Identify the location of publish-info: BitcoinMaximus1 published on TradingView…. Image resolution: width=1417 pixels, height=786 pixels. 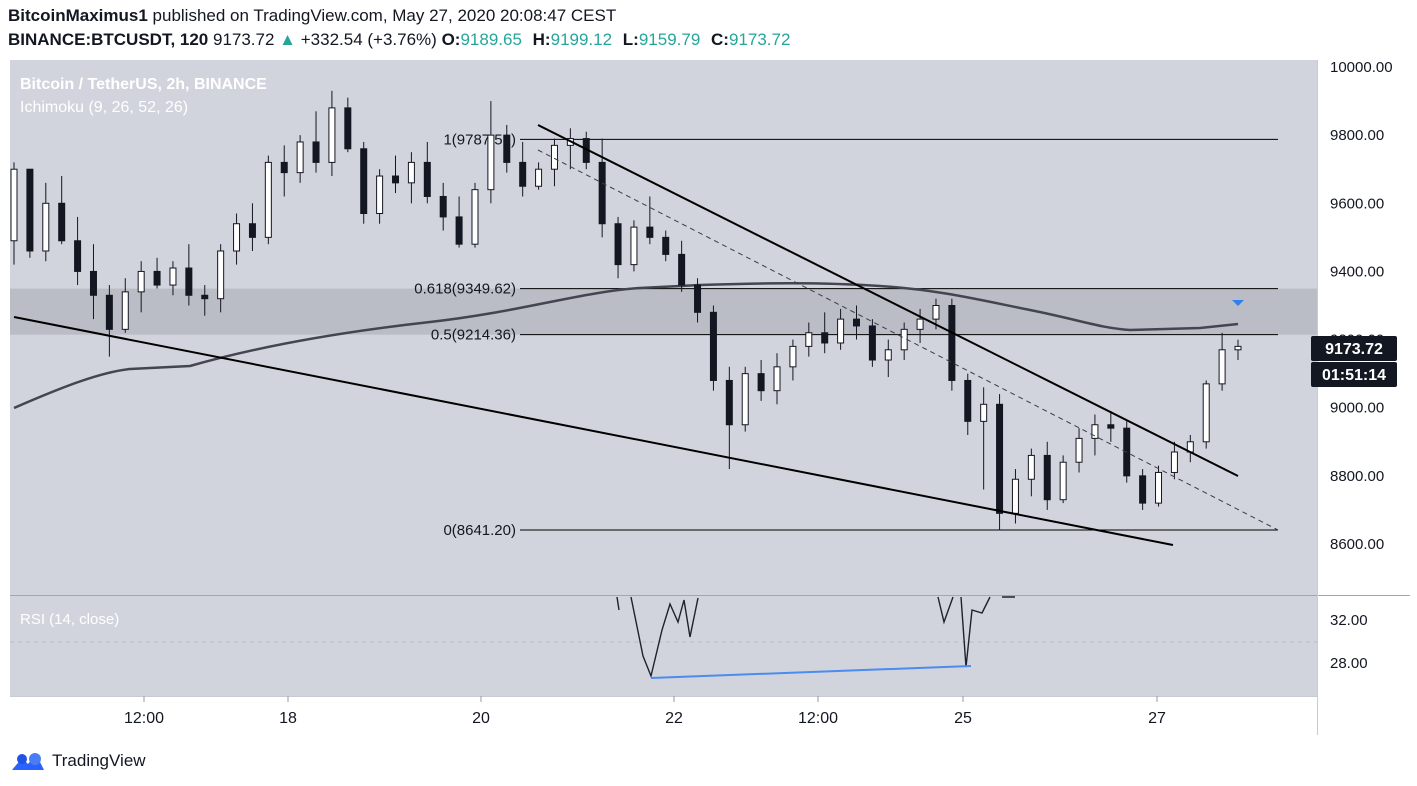
(312, 16).